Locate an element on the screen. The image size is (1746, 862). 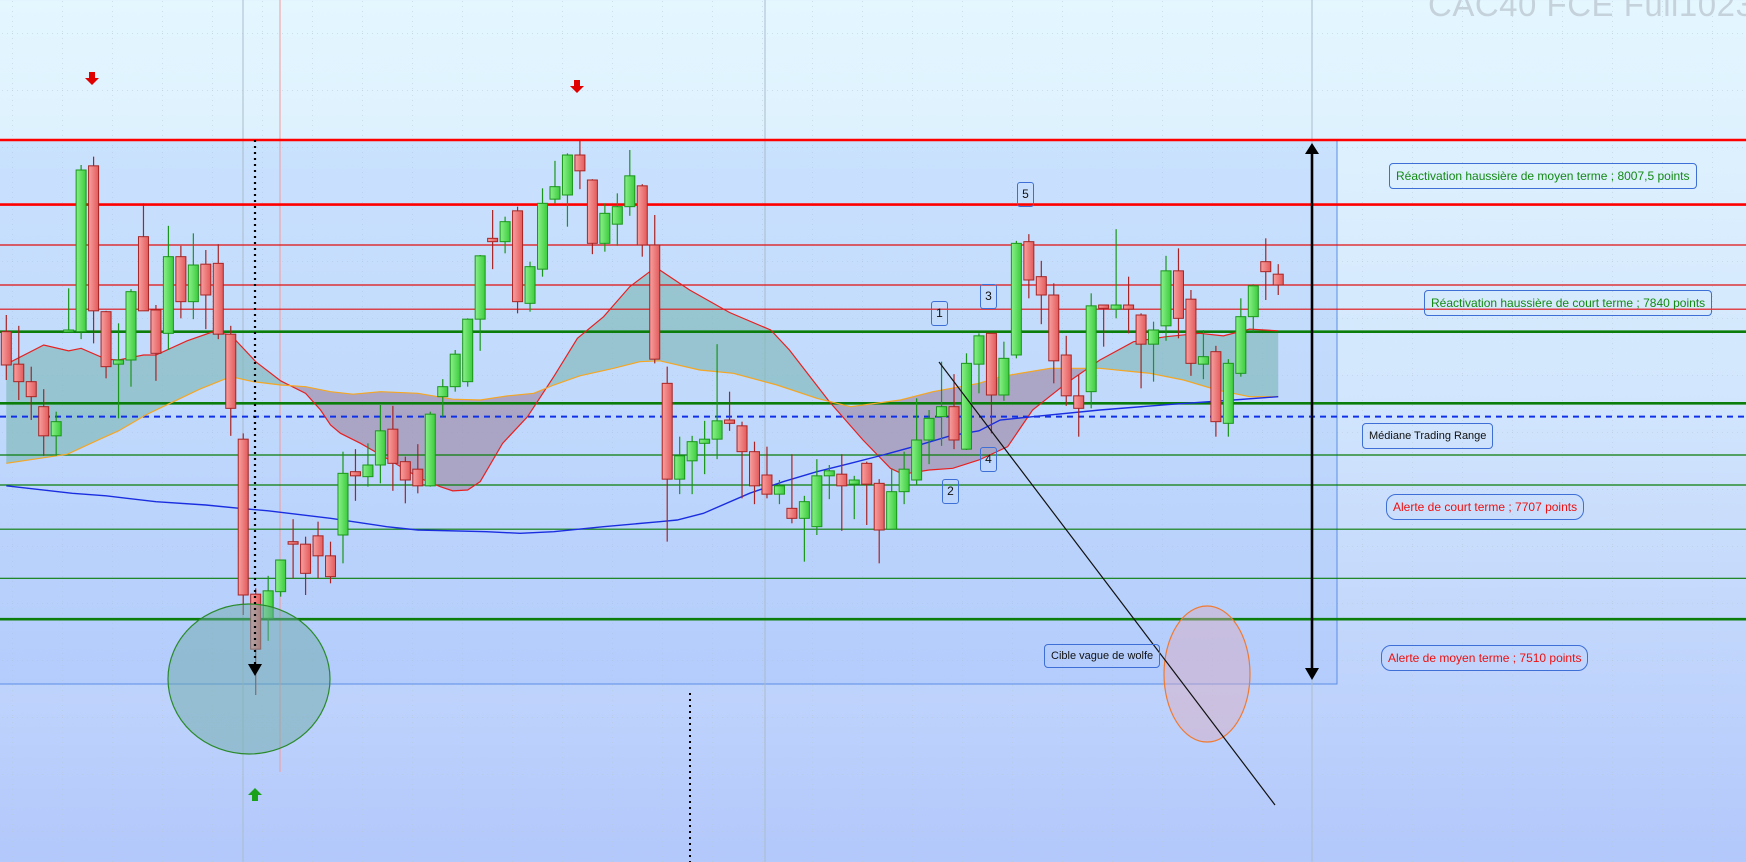
wolfe-wave-line is located at coordinates (1107, 583).